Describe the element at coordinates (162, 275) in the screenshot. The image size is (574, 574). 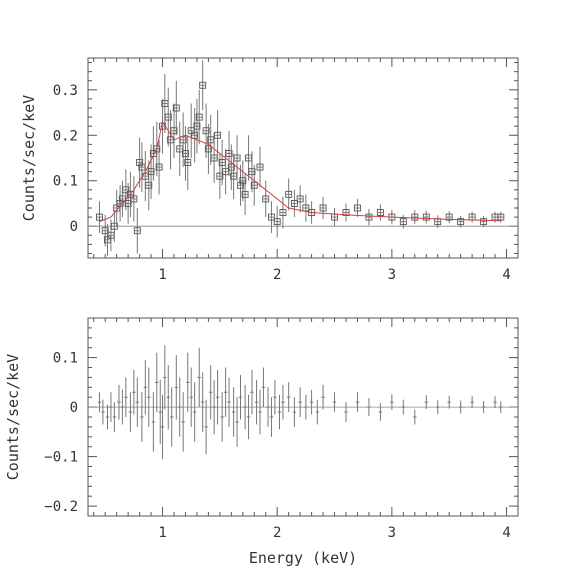
I see `x-tick-label: 1` at that location.